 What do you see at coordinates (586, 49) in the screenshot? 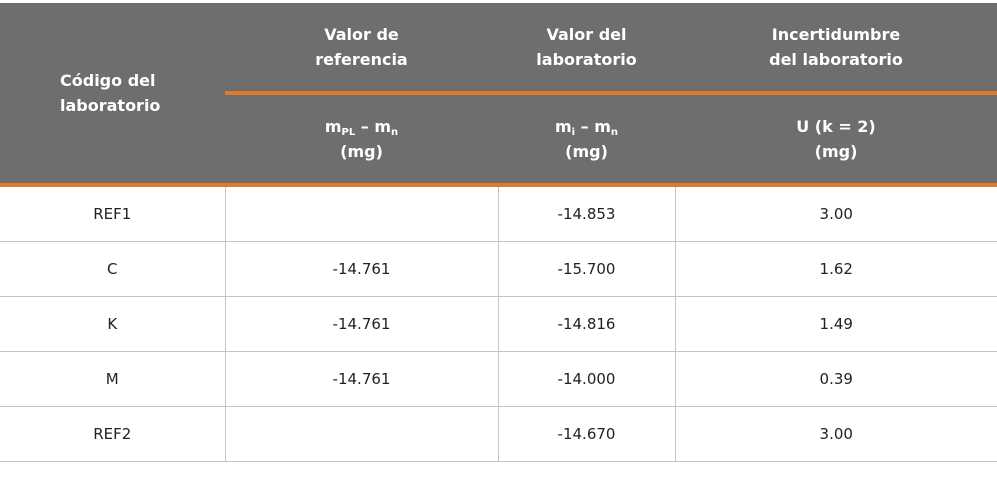
I see `group-header: Valor del laboratorio` at bounding box center [586, 49].